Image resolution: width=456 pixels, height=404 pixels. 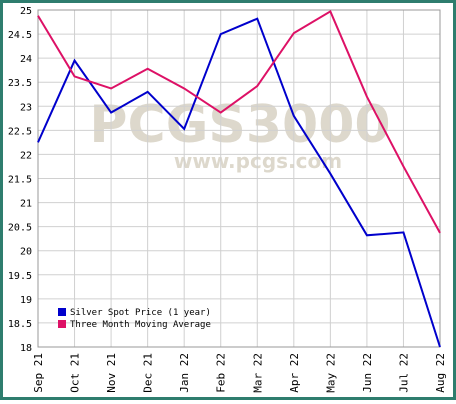 What do you see at coordinates (20, 35) in the screenshot?
I see `y-tick-label: 24.5` at bounding box center [20, 35].